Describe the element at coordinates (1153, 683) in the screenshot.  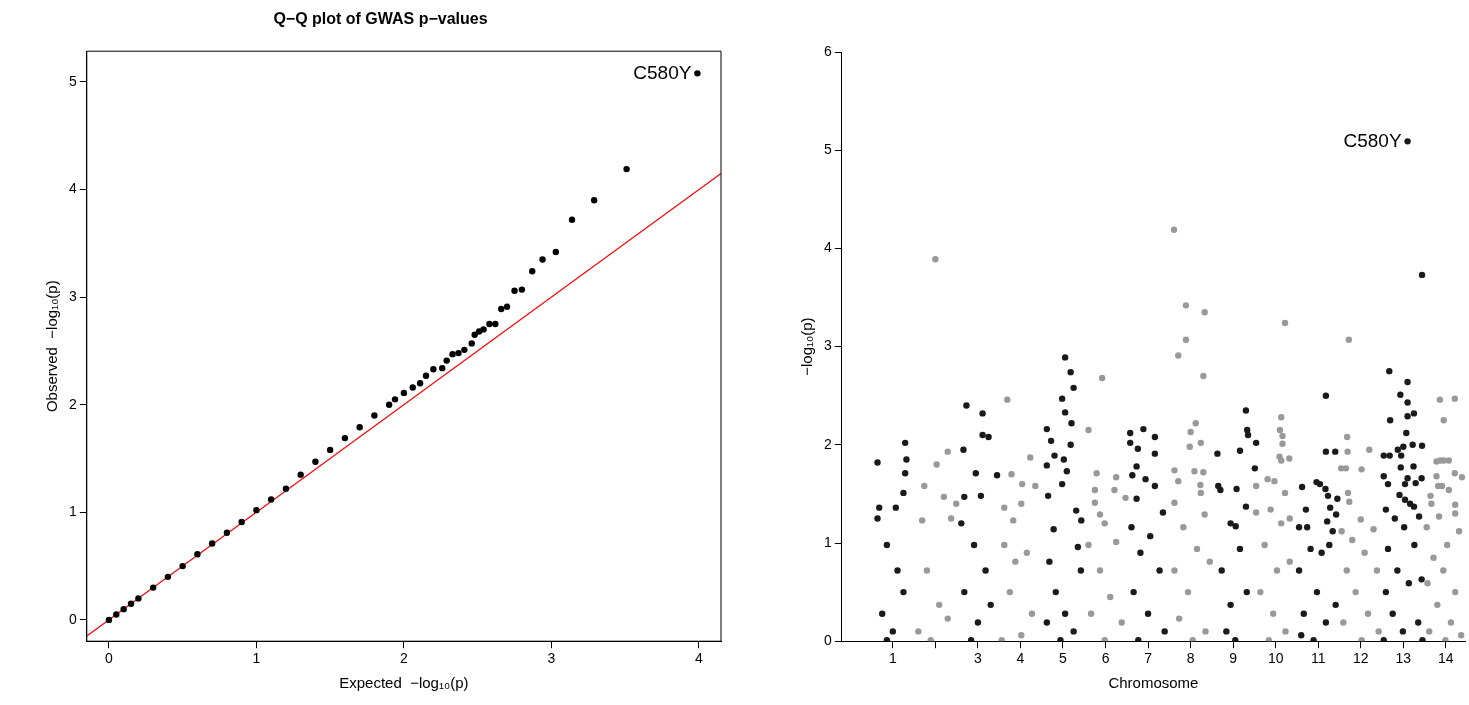
I see `x-axis-title: Chromosome` at that location.